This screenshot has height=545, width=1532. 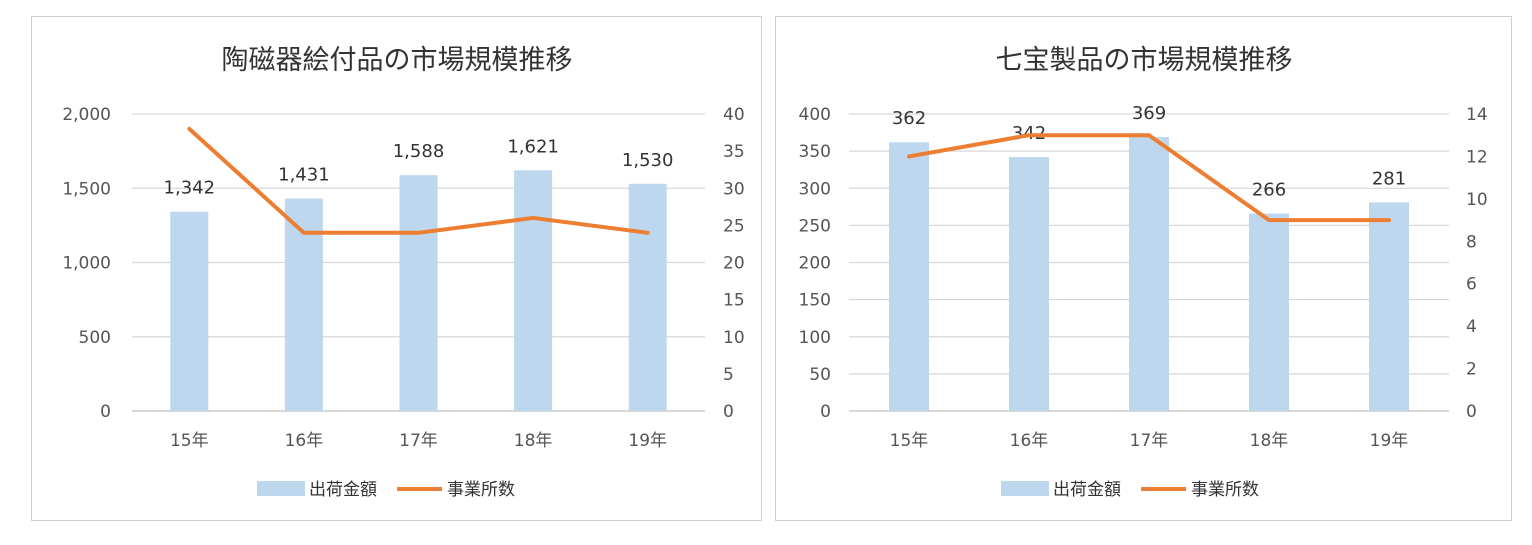 I want to click on y-right-tick-label: 35, so click(x=734, y=152).